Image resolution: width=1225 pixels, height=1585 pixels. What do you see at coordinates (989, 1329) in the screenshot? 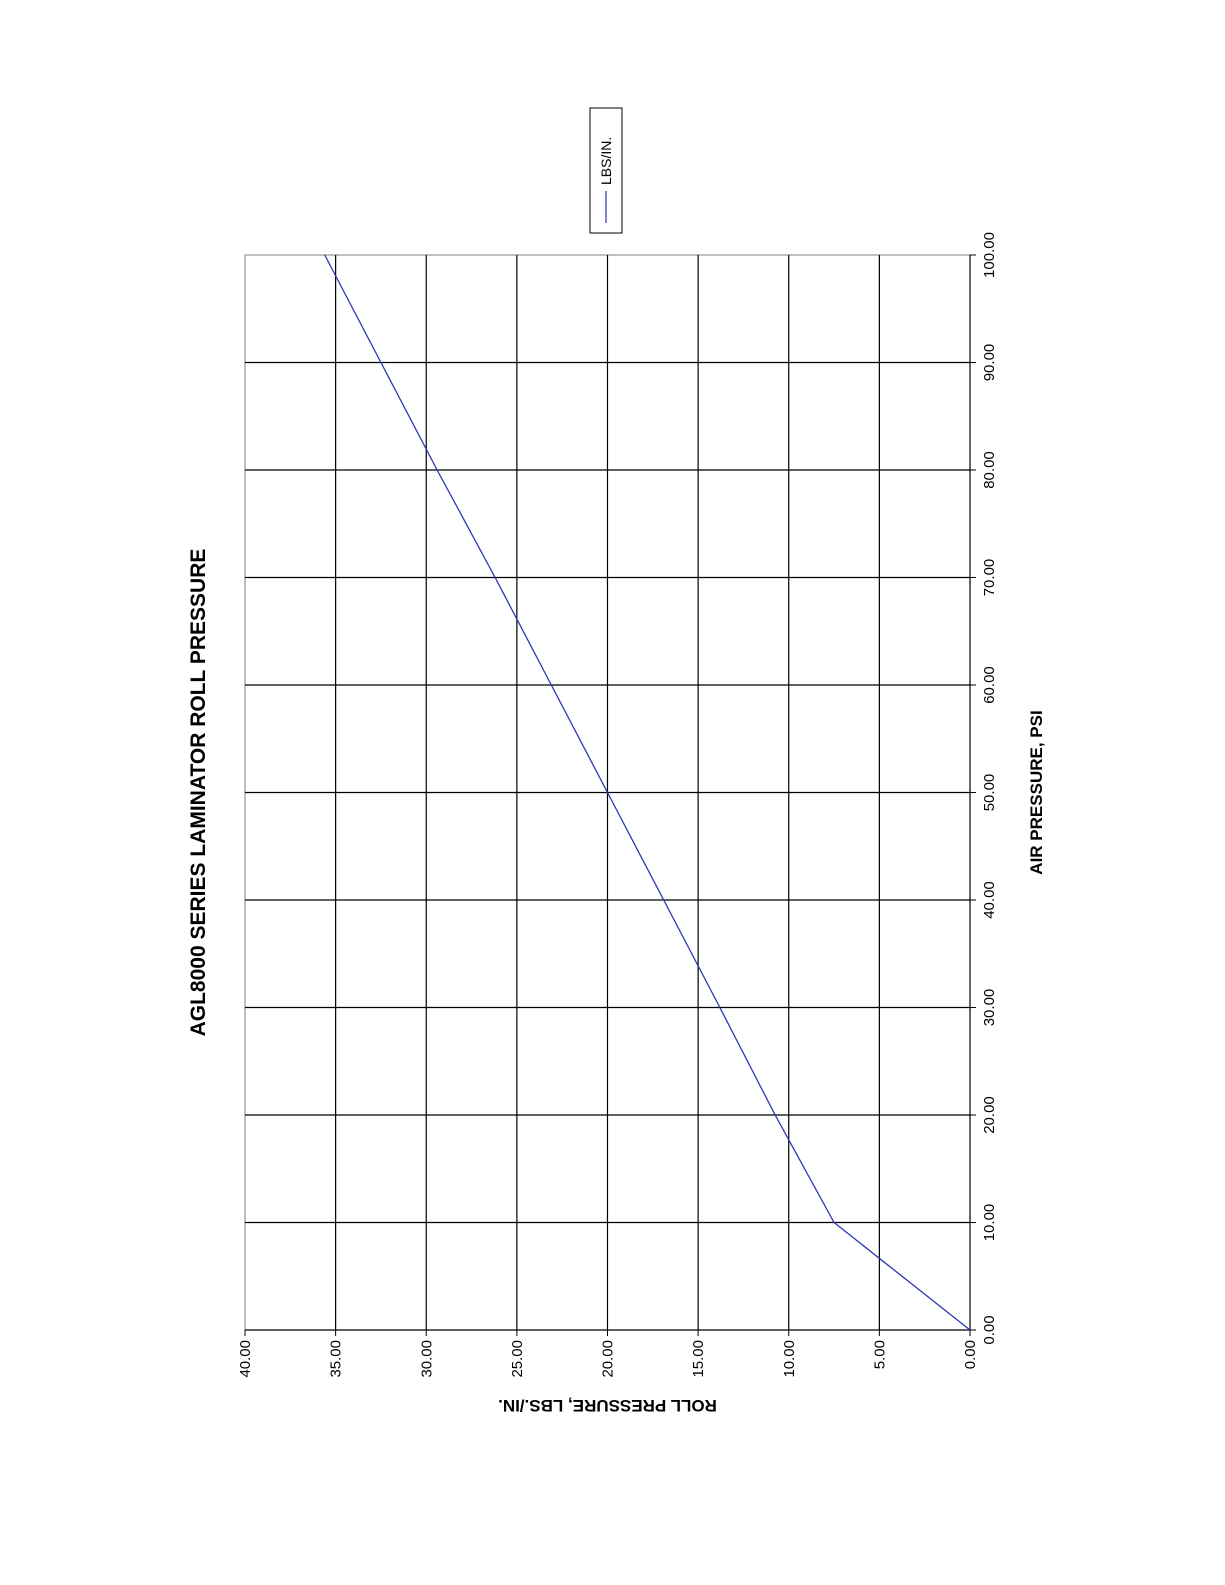
I see `x-tick-label: 0.00` at bounding box center [989, 1329].